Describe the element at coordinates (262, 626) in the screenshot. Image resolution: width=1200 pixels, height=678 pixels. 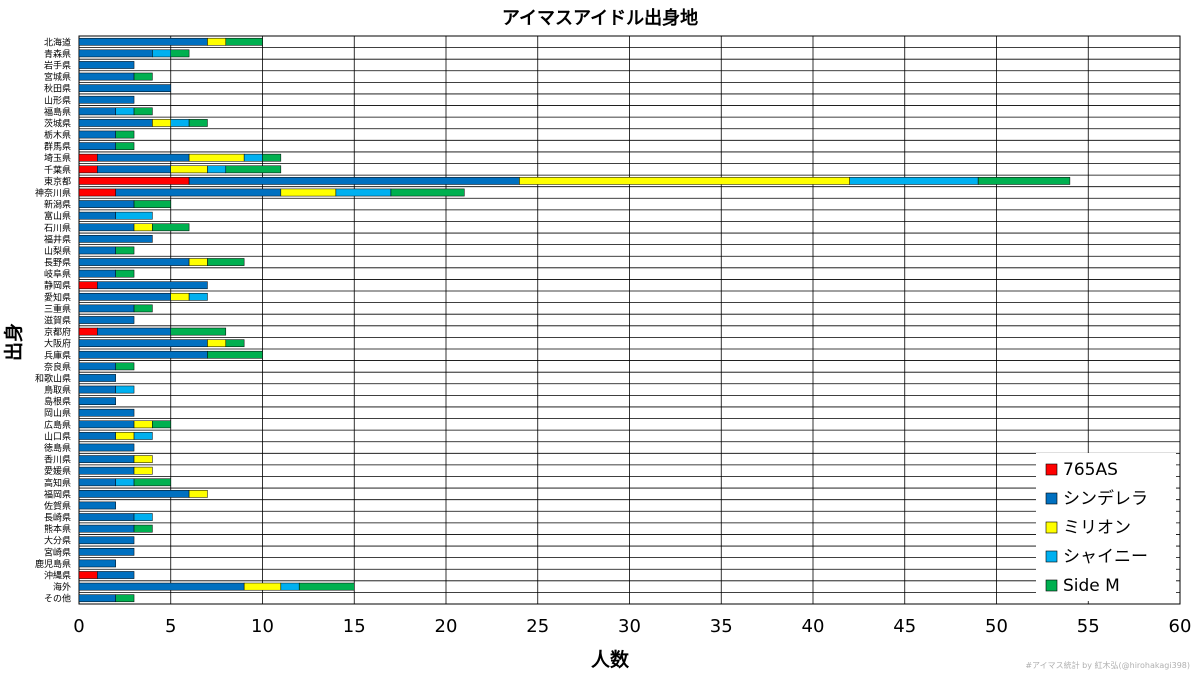
I see `x-tick-label: 10` at that location.